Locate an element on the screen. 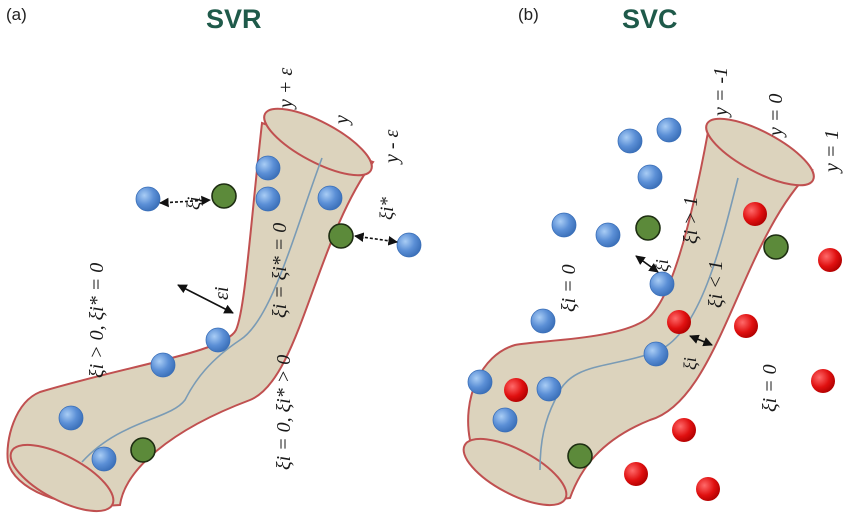 Image resolution: width=850 pixels, height=519 pixels. svc-panel-label: (b) is located at coordinates (528, 14).